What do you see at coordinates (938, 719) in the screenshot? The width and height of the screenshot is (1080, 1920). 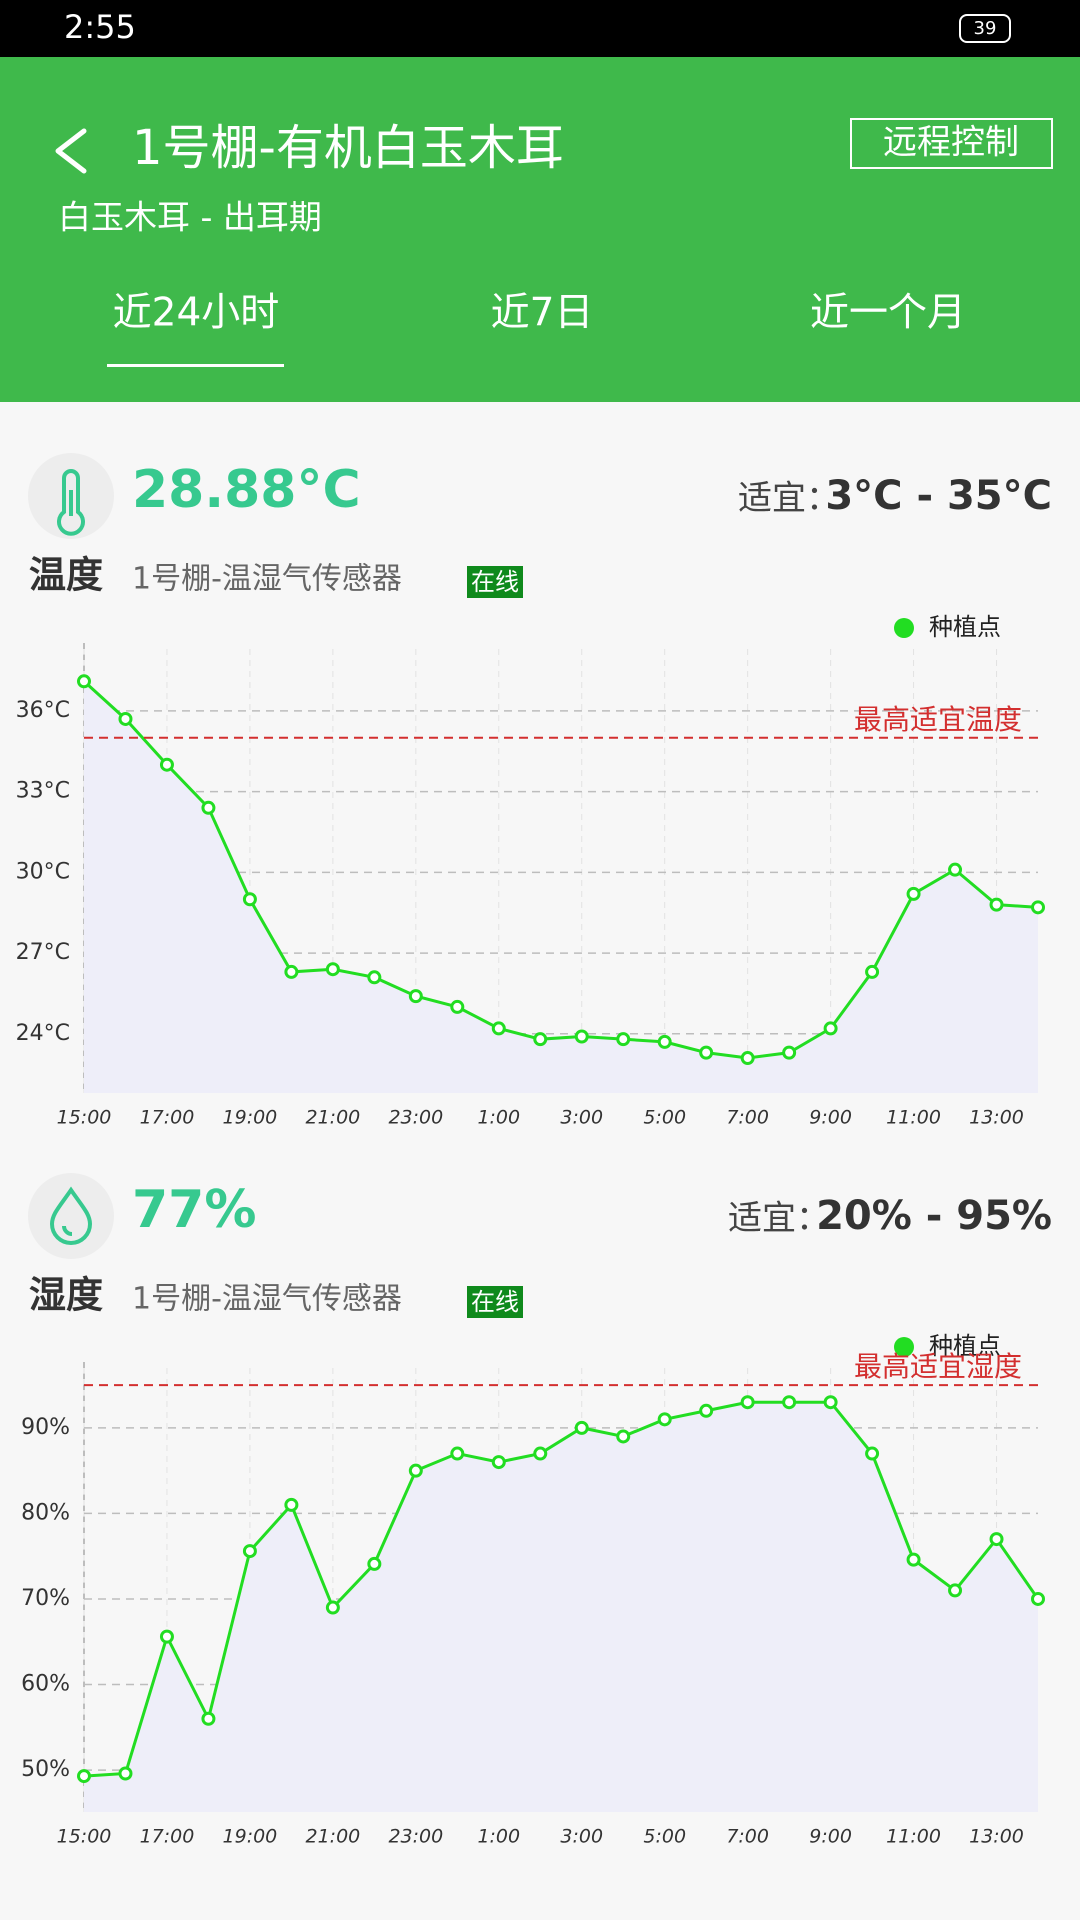 I see `threshold-label: 最高适宜温度` at bounding box center [938, 719].